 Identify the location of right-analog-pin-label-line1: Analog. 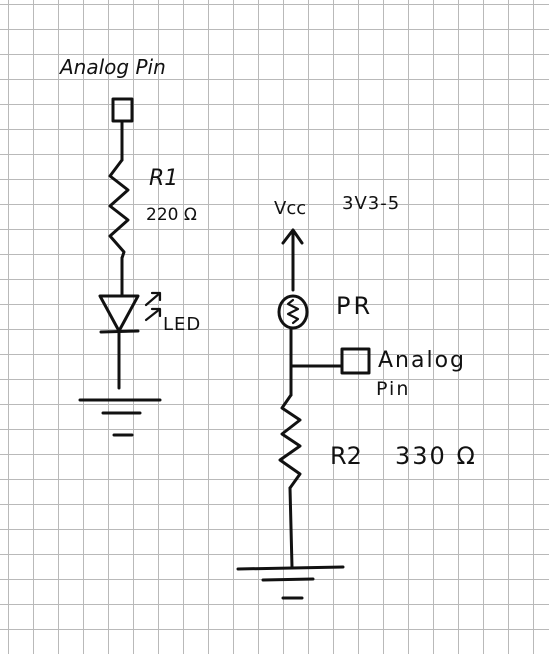
(422, 360).